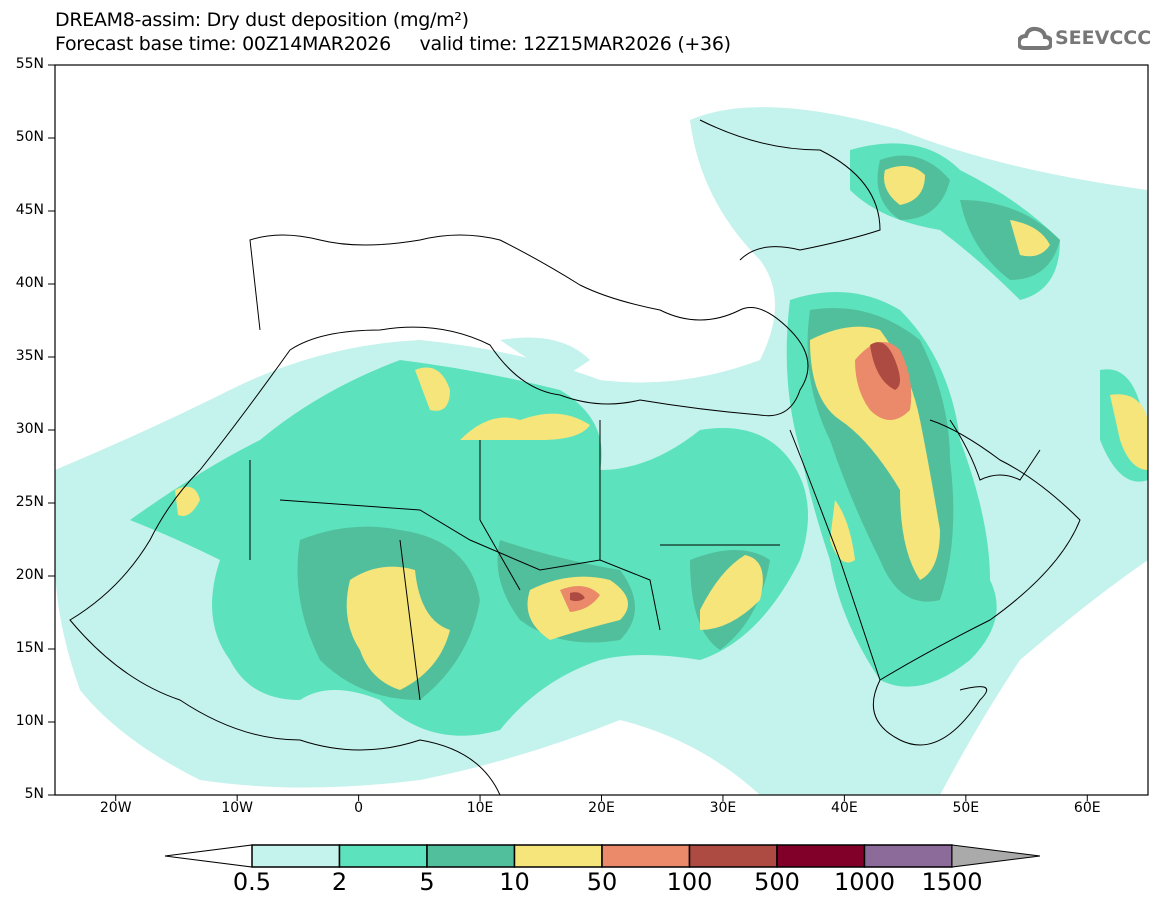  Describe the element at coordinates (952, 882) in the screenshot. I see `colorbar-level-label: 1500` at that location.